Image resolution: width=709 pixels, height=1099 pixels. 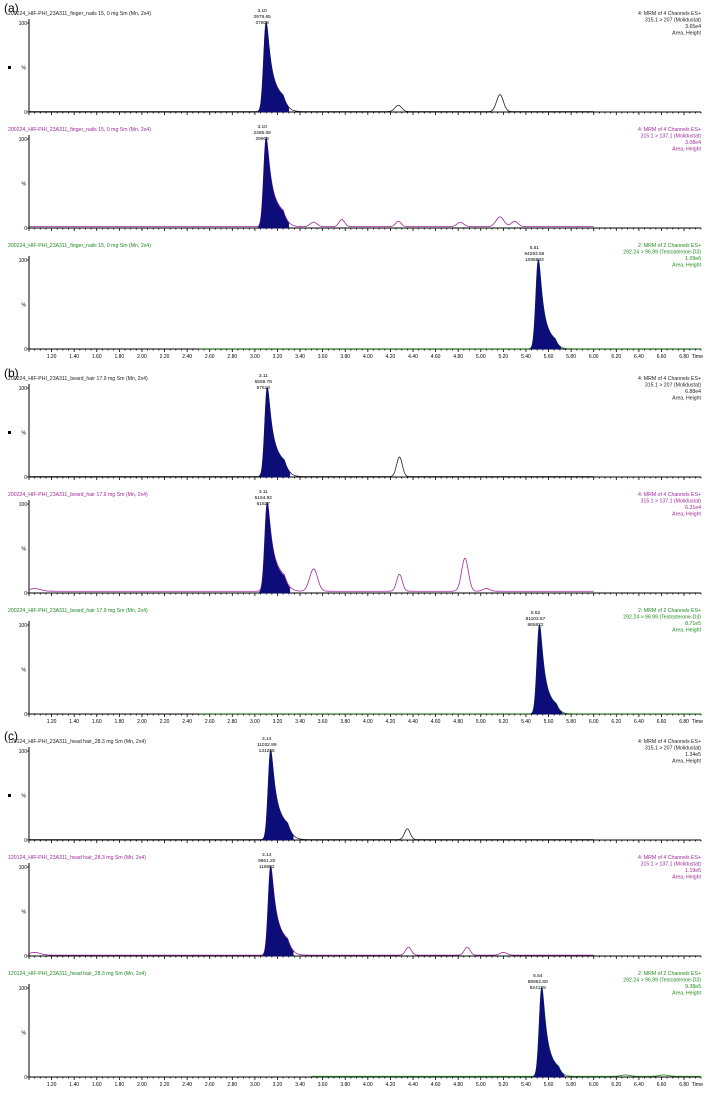 What do you see at coordinates (693, 755) in the screenshot?
I see `trace-info-line: 1.34e5` at bounding box center [693, 755].